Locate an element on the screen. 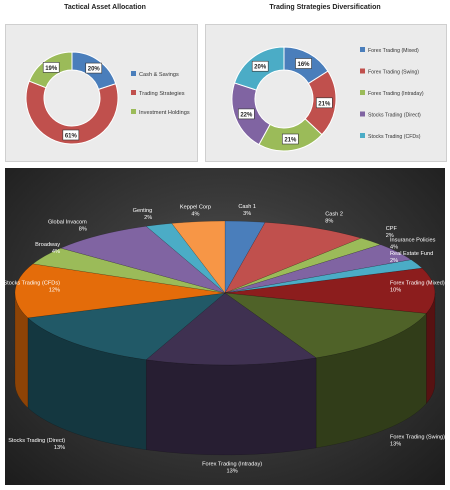 This screenshot has height=490, width=450. strategies-data-label-forex-trading-intraday: 21% is located at coordinates (290, 141).